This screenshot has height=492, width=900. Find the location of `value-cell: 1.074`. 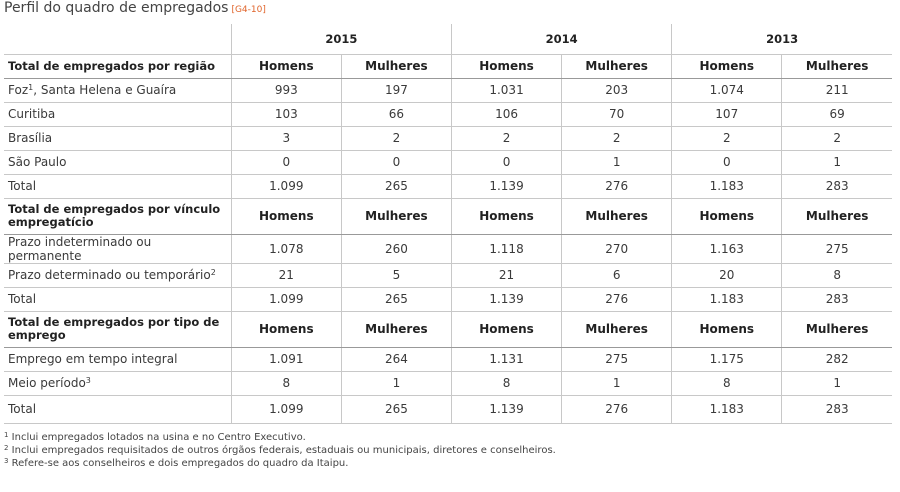

value-cell: 1.074 is located at coordinates (726, 90).